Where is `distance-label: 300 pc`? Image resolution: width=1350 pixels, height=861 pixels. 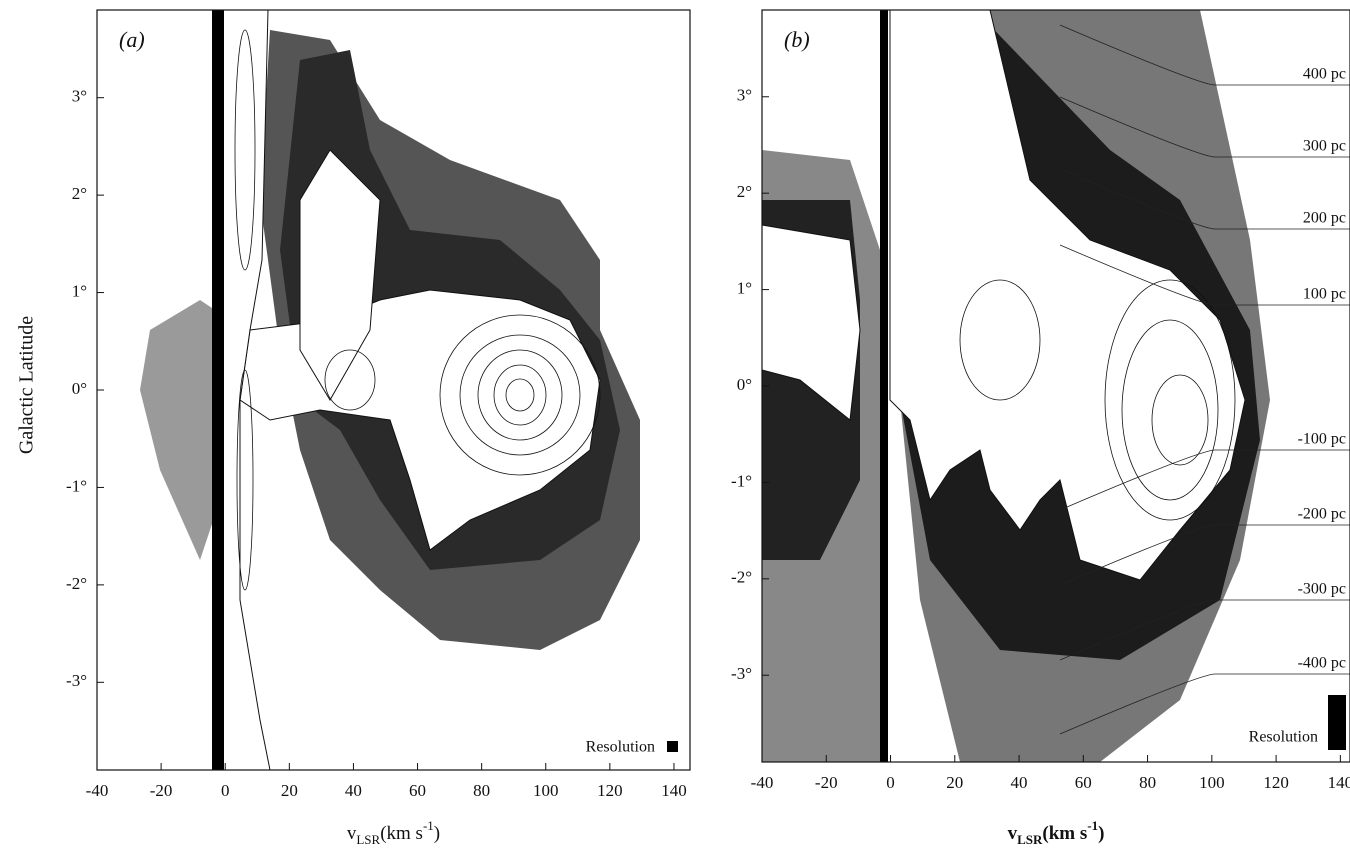 distance-label: 300 pc is located at coordinates (1324, 146).